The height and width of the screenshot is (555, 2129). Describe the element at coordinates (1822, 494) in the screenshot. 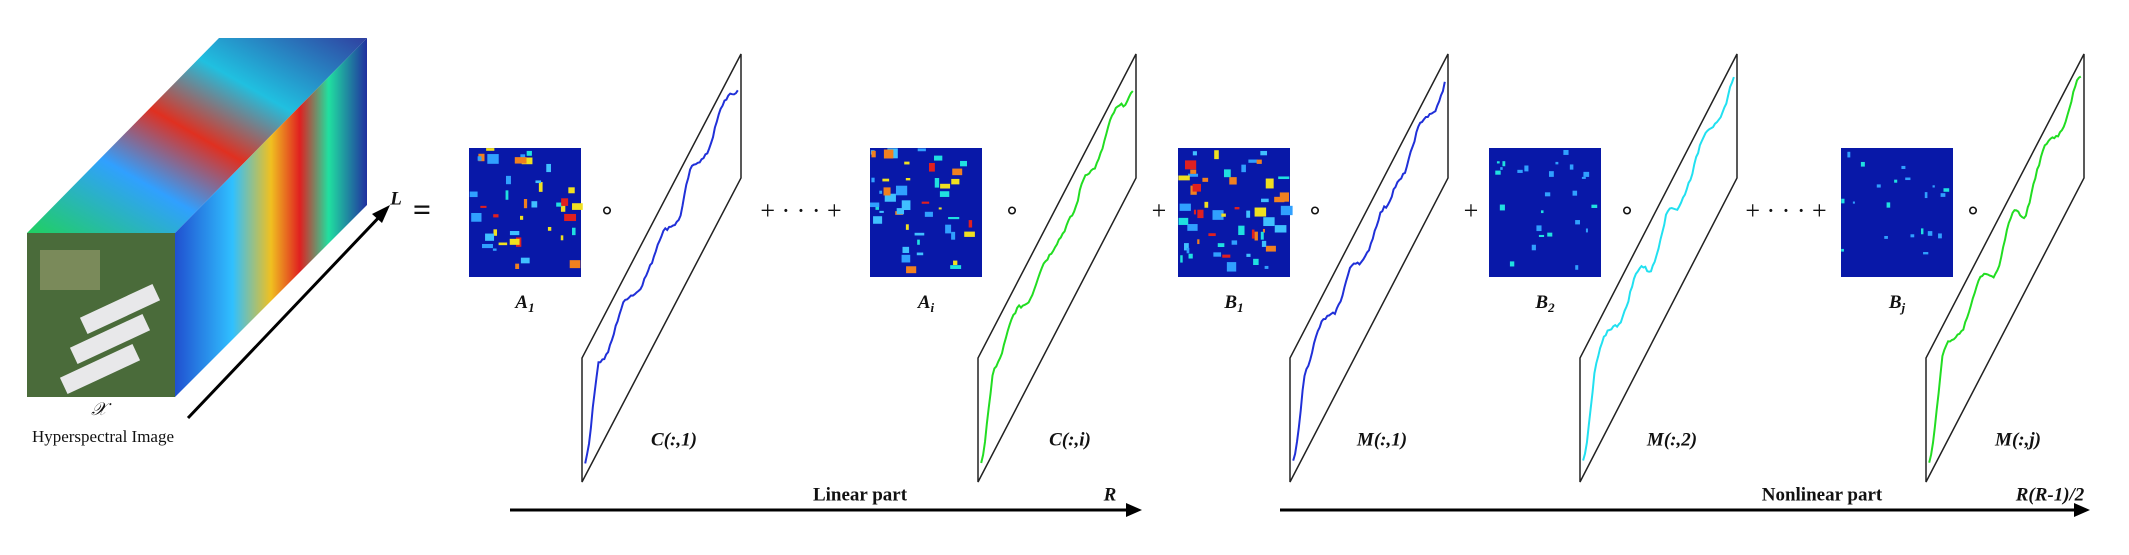

I see `part-label: Nonlinear part` at that location.